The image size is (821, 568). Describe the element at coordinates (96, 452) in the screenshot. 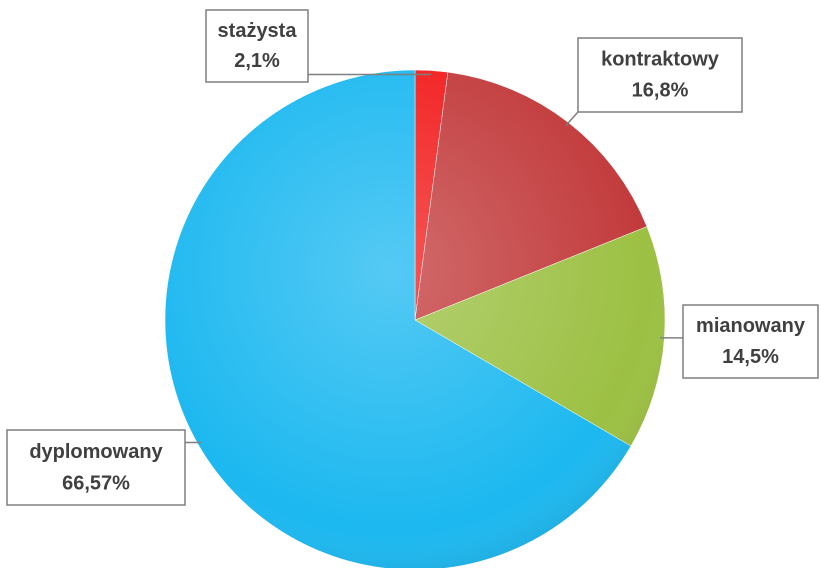

I see `category-label: dyplomowany` at that location.